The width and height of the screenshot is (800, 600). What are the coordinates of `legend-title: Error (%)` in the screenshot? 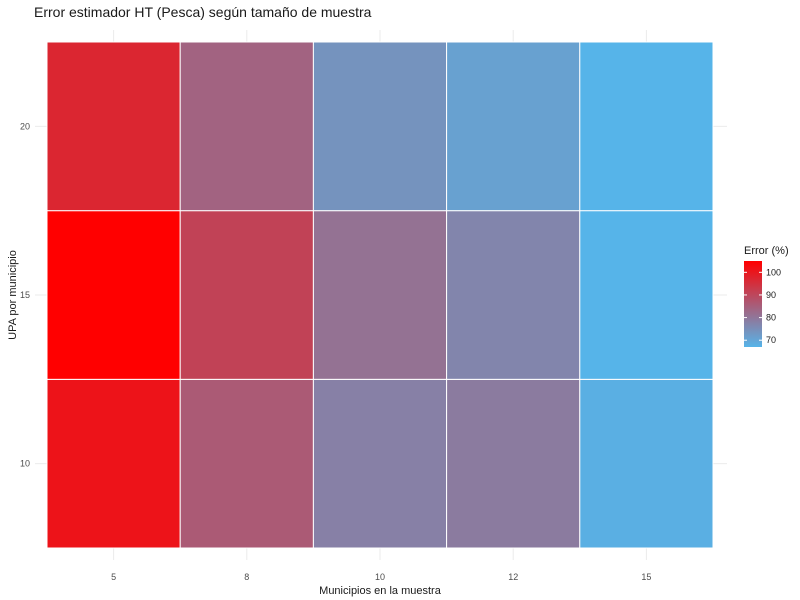 It's located at (766, 251).